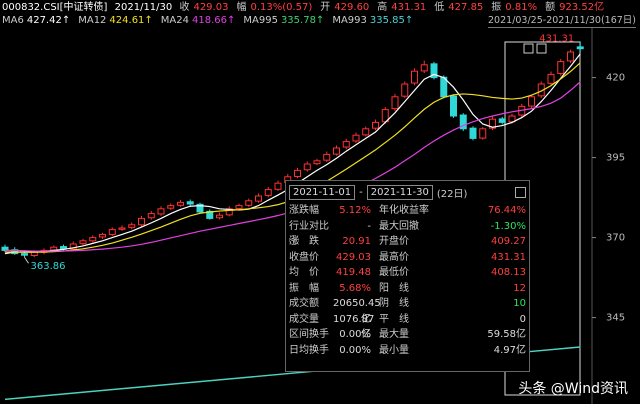 The width and height of the screenshot is (640, 404). Describe the element at coordinates (48, 266) in the screenshot. I see `low-label: 363.86` at that location.